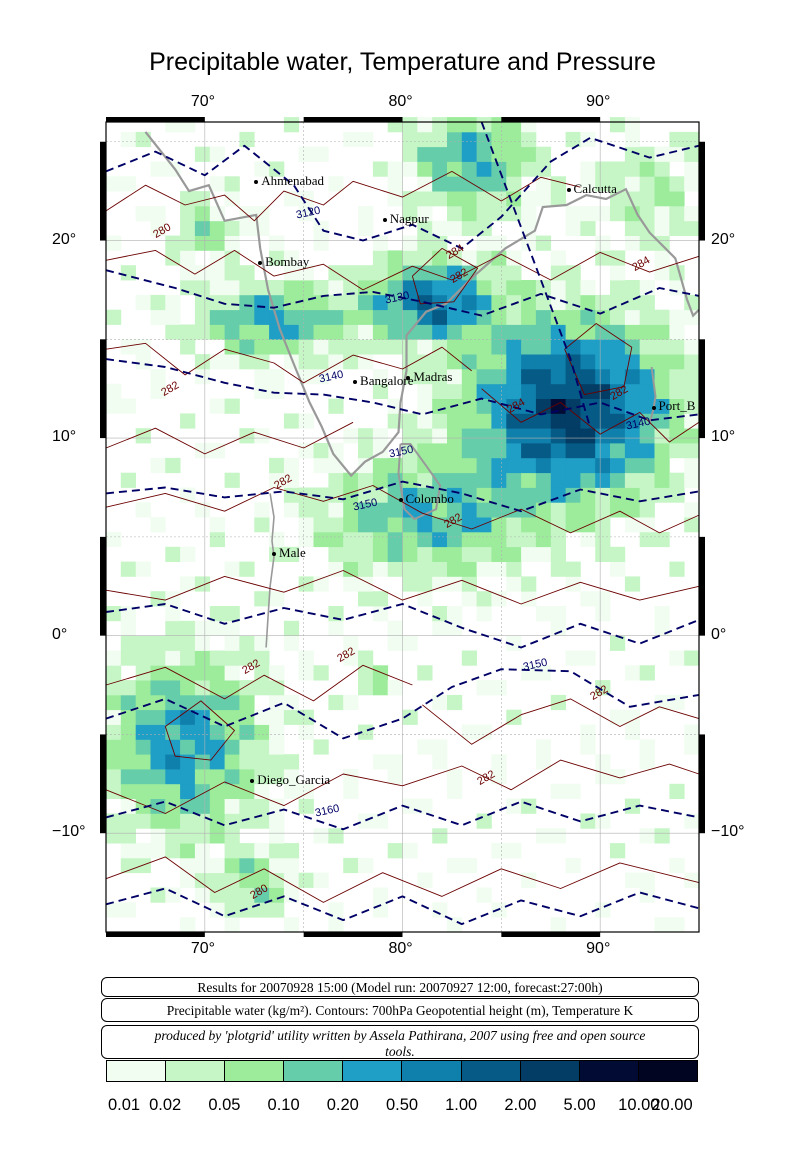 Image resolution: width=805 pixels, height=1164 pixels. What do you see at coordinates (402, 626) in the screenshot?
I see `height-contour` at bounding box center [402, 626].